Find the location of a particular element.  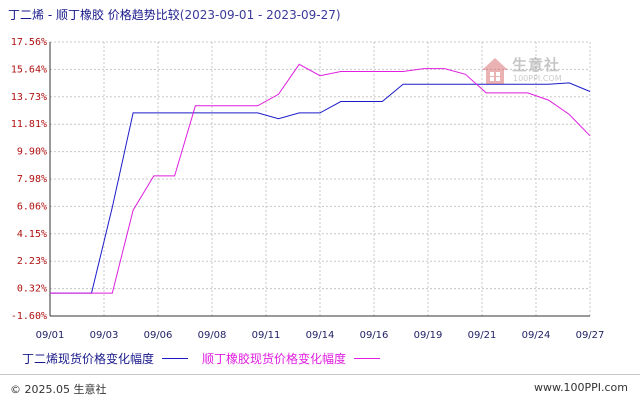

chart-date-range: (2023-09-01 - 2023-09-27) is located at coordinates (260, 15).